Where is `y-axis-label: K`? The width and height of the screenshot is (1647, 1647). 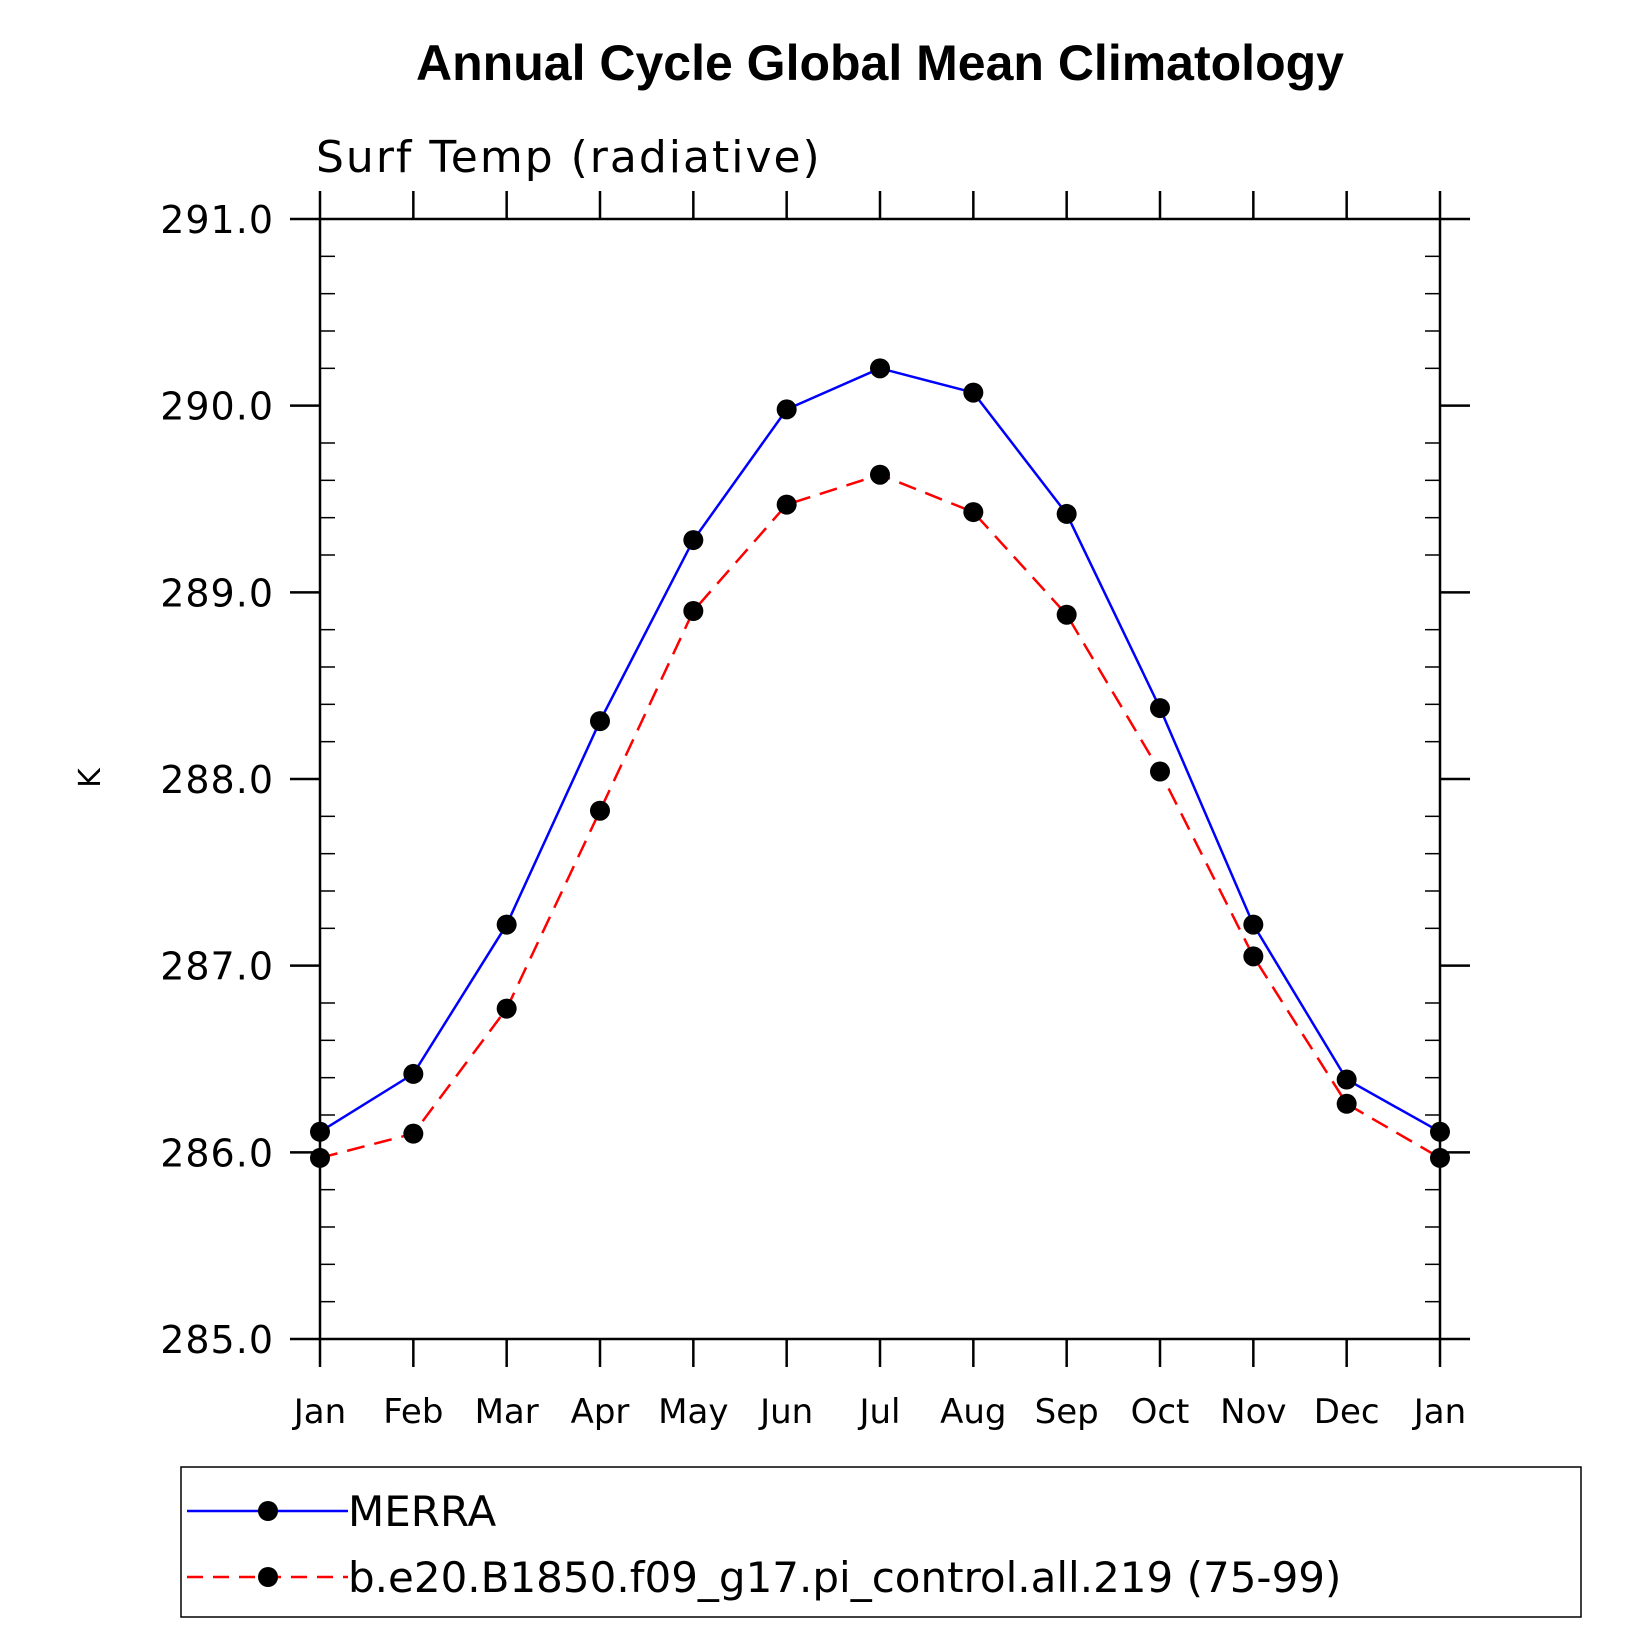 y-axis-label: K is located at coordinates (90, 777).